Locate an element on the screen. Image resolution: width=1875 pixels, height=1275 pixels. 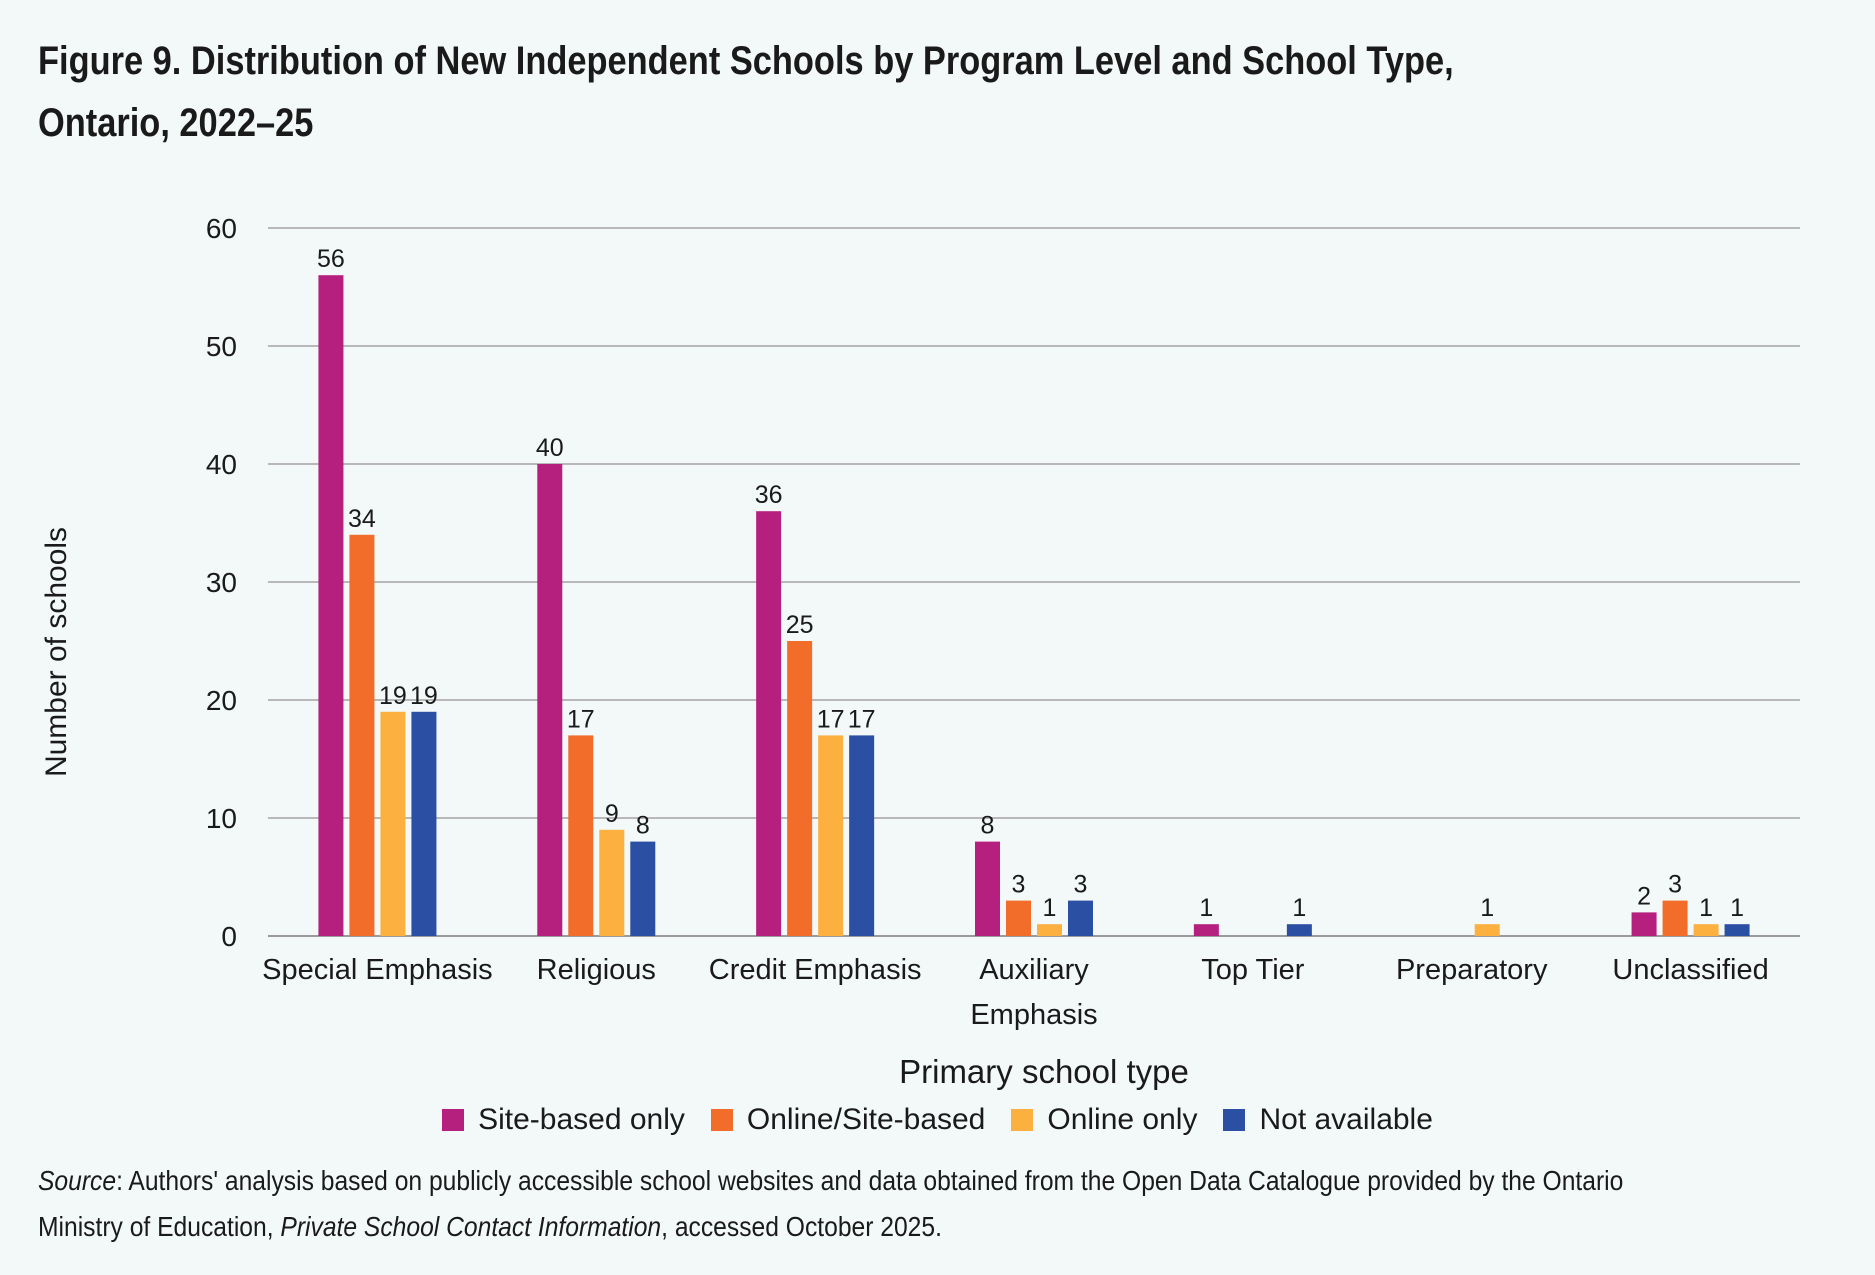
y-axis-label: Number of schools is located at coordinates (56, 652).